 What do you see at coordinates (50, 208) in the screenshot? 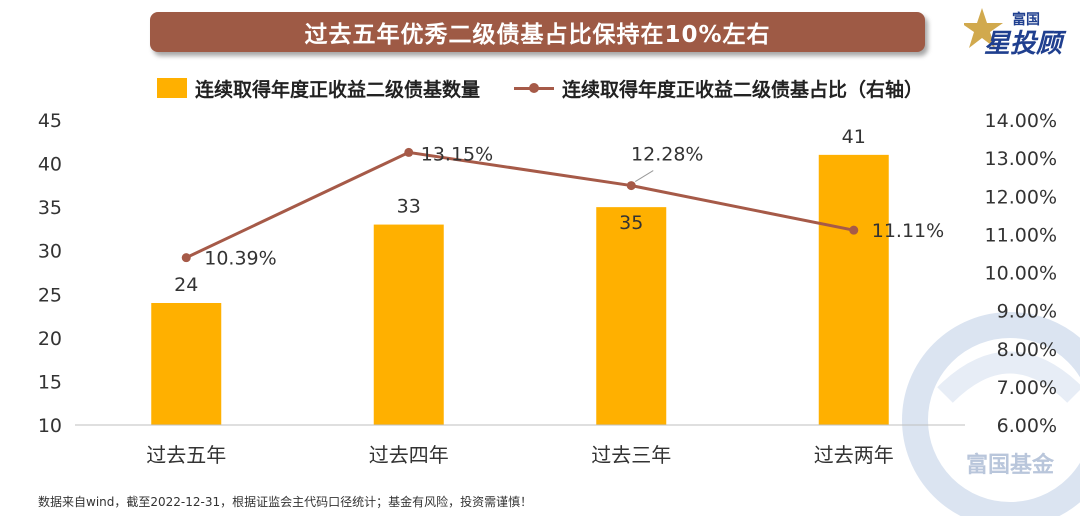
I see `left-tick-label: 35` at bounding box center [50, 208].